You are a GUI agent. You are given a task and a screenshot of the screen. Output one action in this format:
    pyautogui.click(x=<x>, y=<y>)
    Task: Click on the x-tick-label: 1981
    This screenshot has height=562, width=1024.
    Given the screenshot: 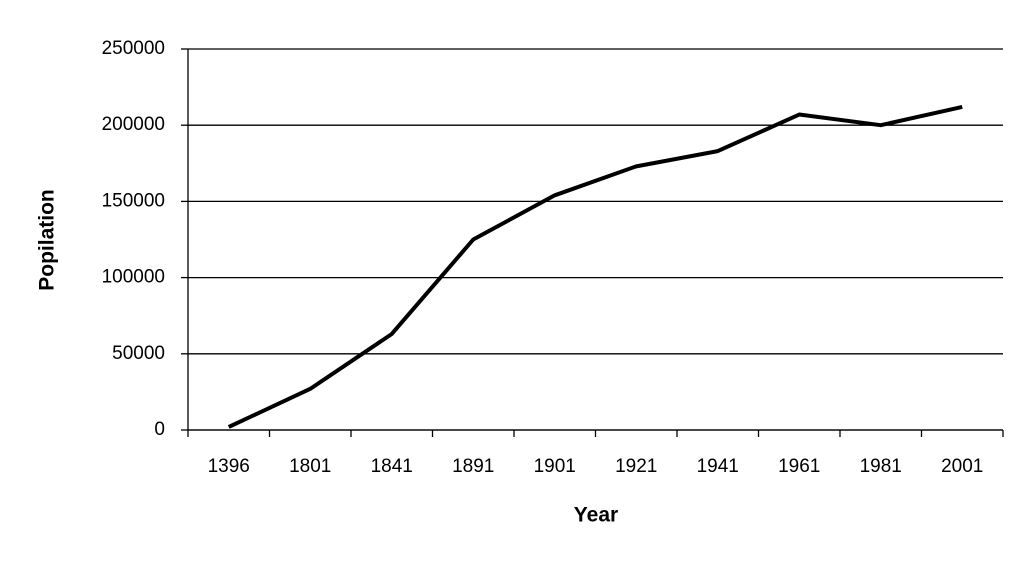 What is the action you would take?
    pyautogui.click(x=881, y=466)
    